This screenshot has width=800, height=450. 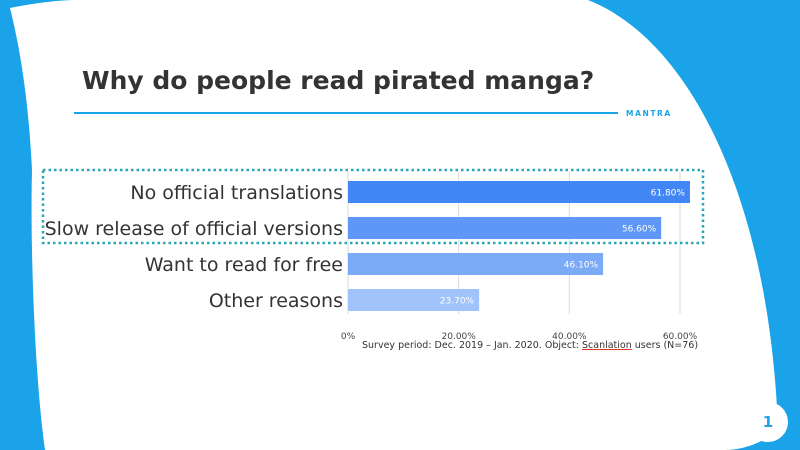 What do you see at coordinates (649, 113) in the screenshot?
I see `brand-logo-text: MANTRA` at bounding box center [649, 113].